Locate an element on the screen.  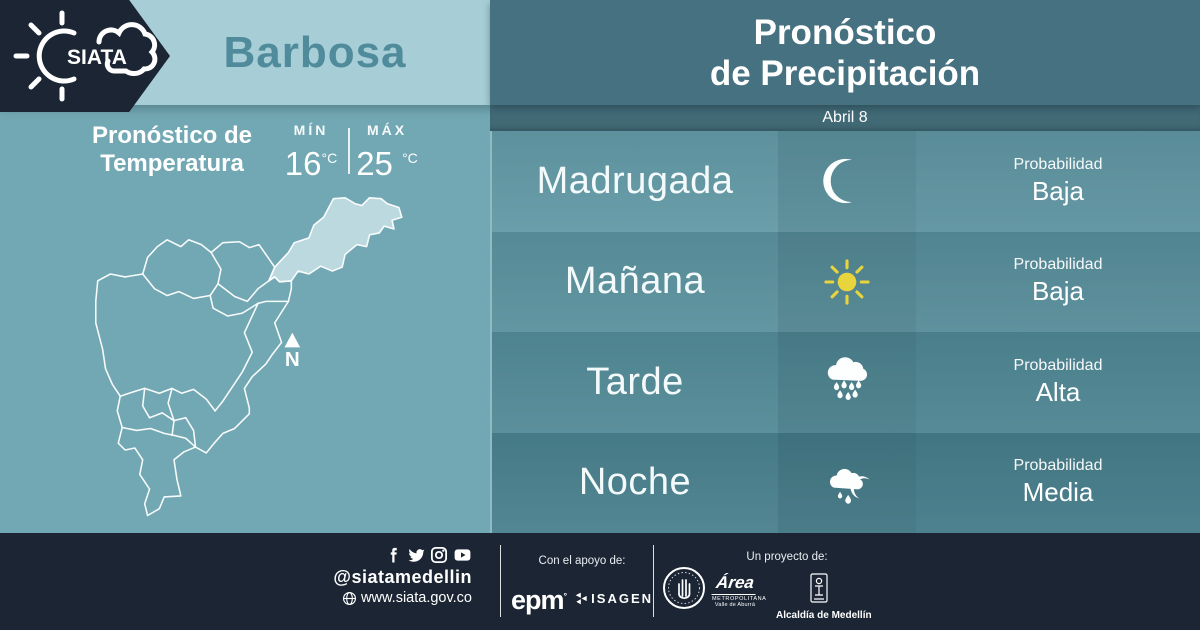
aburra-valley-map: N is located at coordinates (248, 356).